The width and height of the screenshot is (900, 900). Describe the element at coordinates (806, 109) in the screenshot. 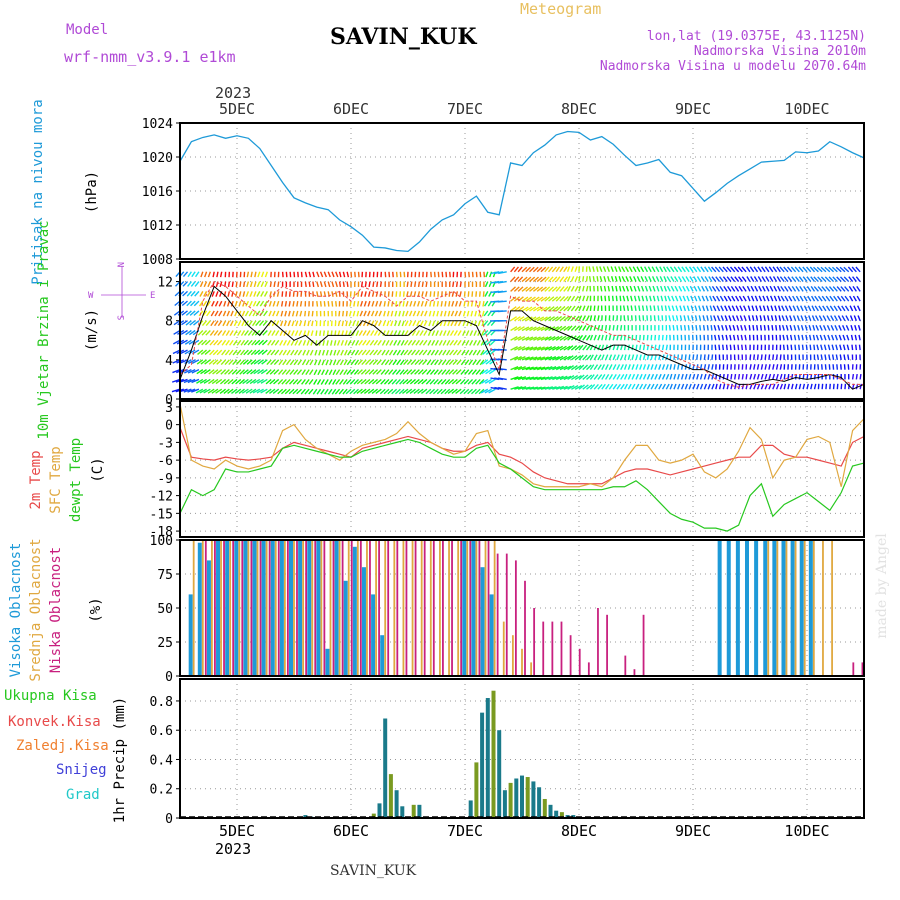

I see `top-day-label: 10DEC` at that location.